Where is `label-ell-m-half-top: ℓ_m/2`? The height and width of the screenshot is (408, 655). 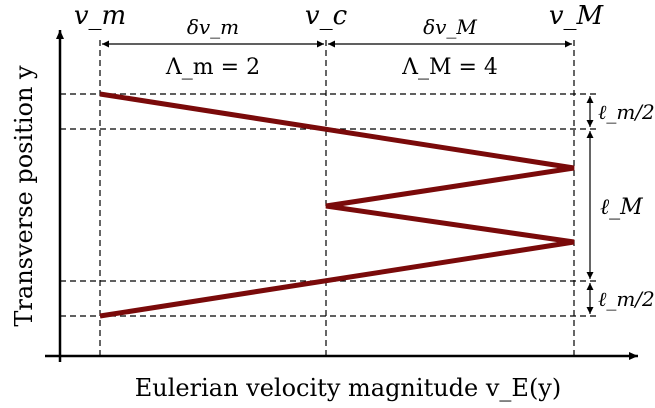
label-ell-m-half-top: ℓ_m/2 is located at coordinates (626, 112).